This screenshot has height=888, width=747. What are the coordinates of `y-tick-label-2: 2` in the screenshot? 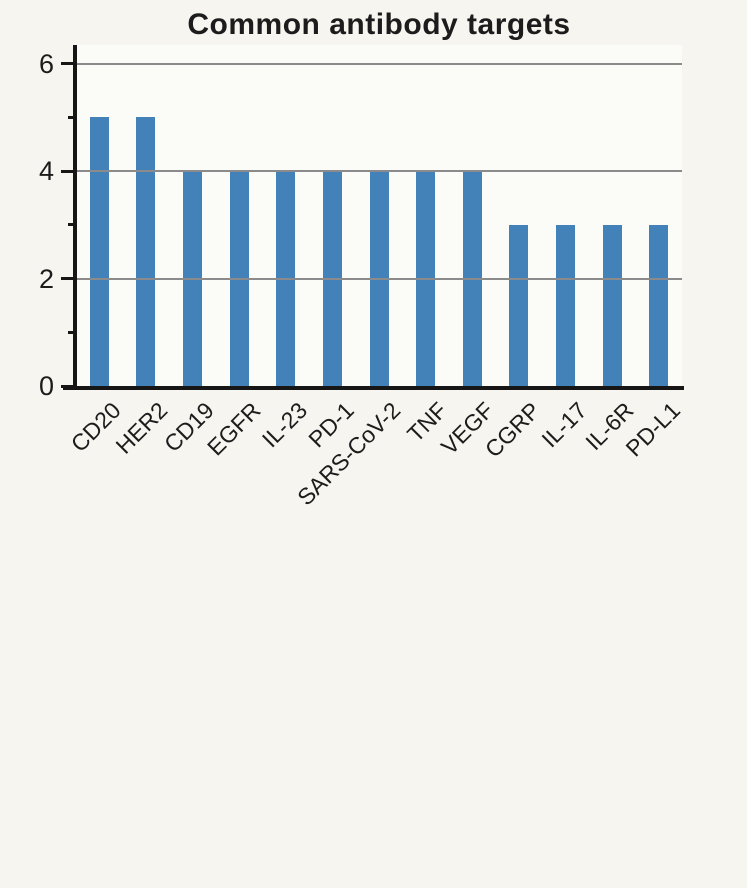 It's located at (46, 278).